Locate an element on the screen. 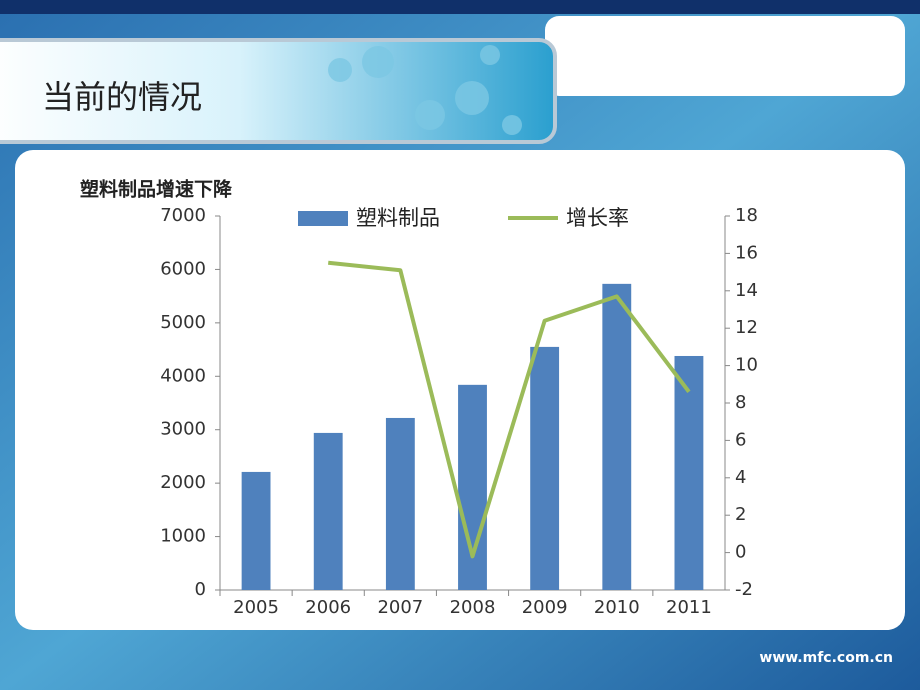 This screenshot has height=690, width=920. y2-tick-label: 14 is located at coordinates (746, 290).